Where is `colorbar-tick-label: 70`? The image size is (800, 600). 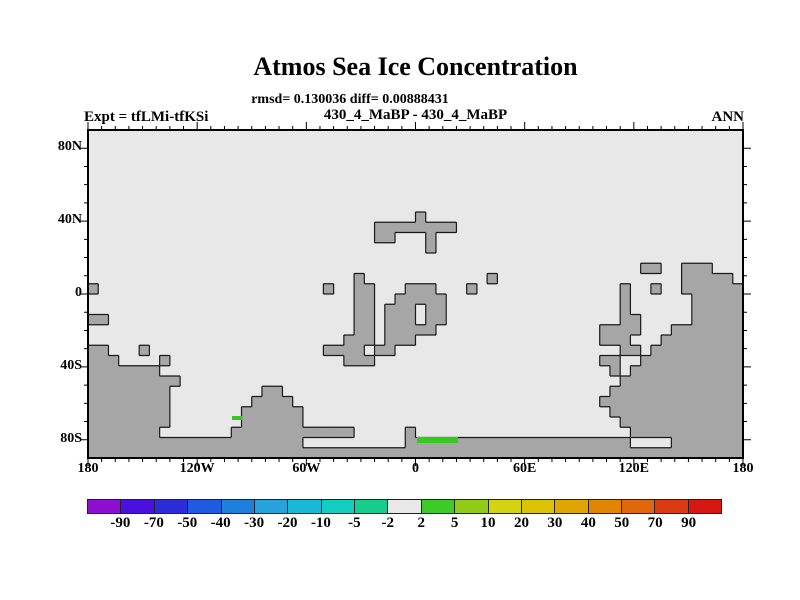
colorbar-tick-label: 70 is located at coordinates (655, 523).